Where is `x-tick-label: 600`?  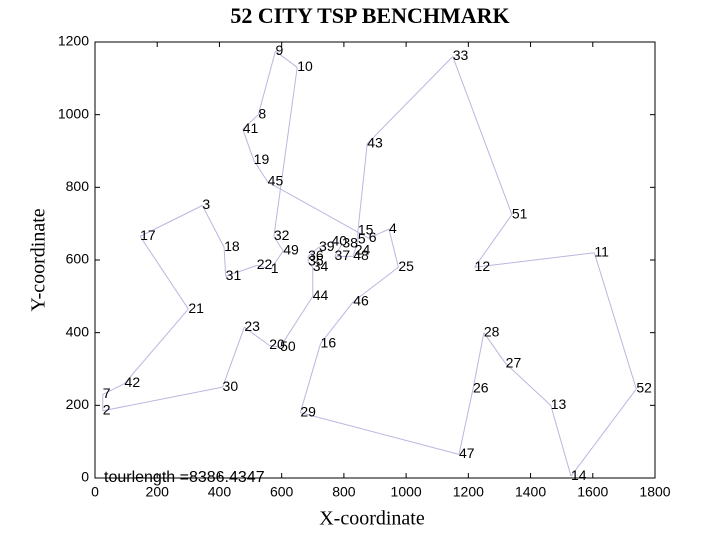
x-tick-label: 600 is located at coordinates (282, 492).